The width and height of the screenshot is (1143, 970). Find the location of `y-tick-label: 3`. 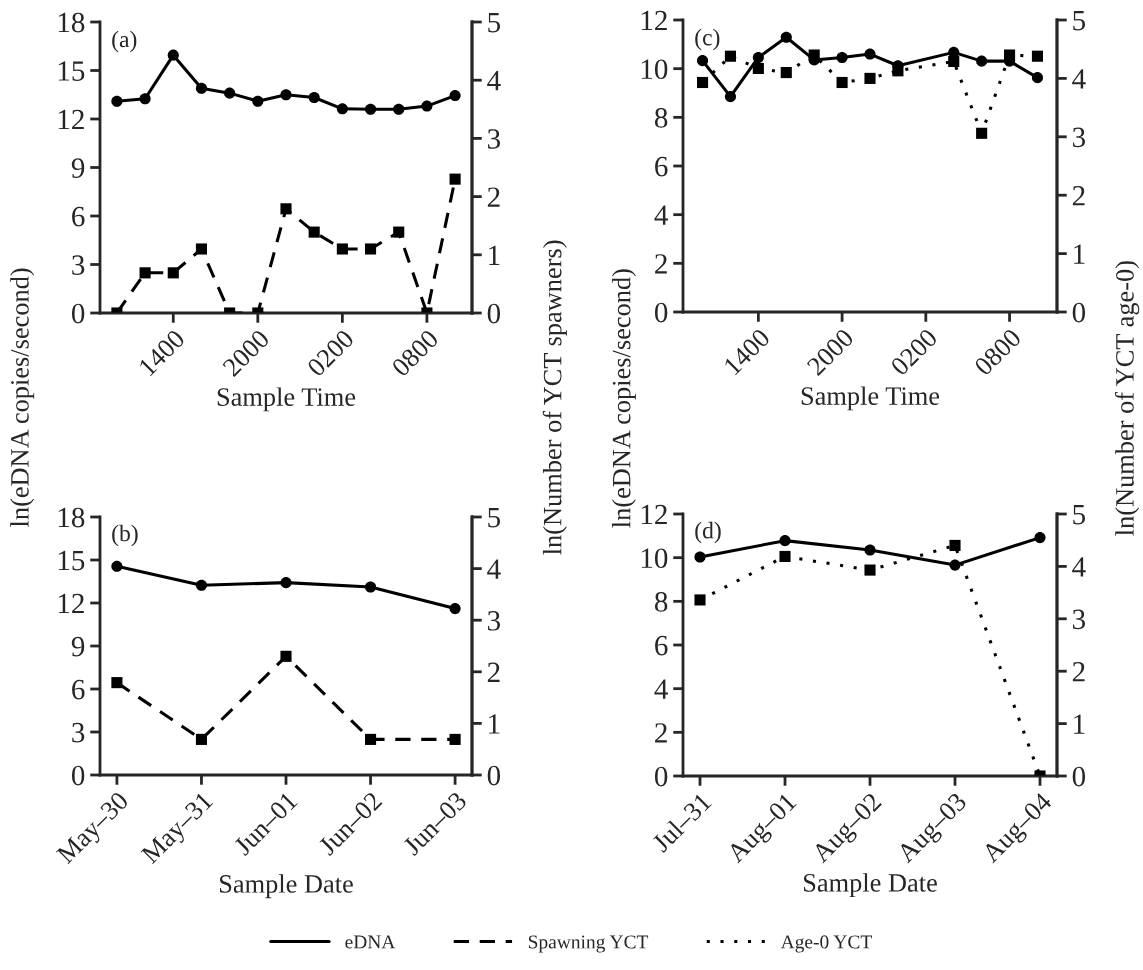

y-tick-label: 3 is located at coordinates (78, 265).